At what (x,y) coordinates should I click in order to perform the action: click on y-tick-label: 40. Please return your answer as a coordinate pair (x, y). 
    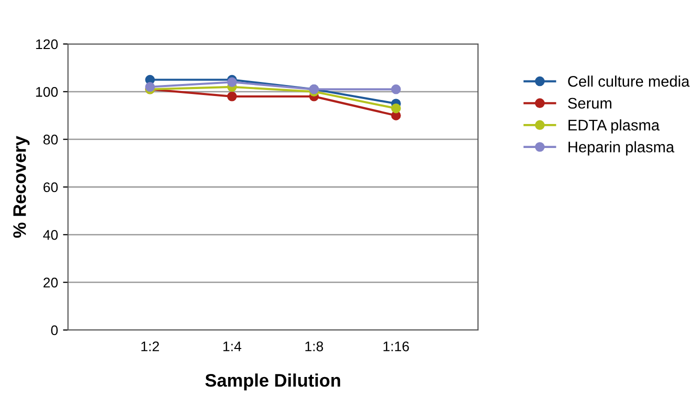
    Looking at the image, I should click on (50, 235).